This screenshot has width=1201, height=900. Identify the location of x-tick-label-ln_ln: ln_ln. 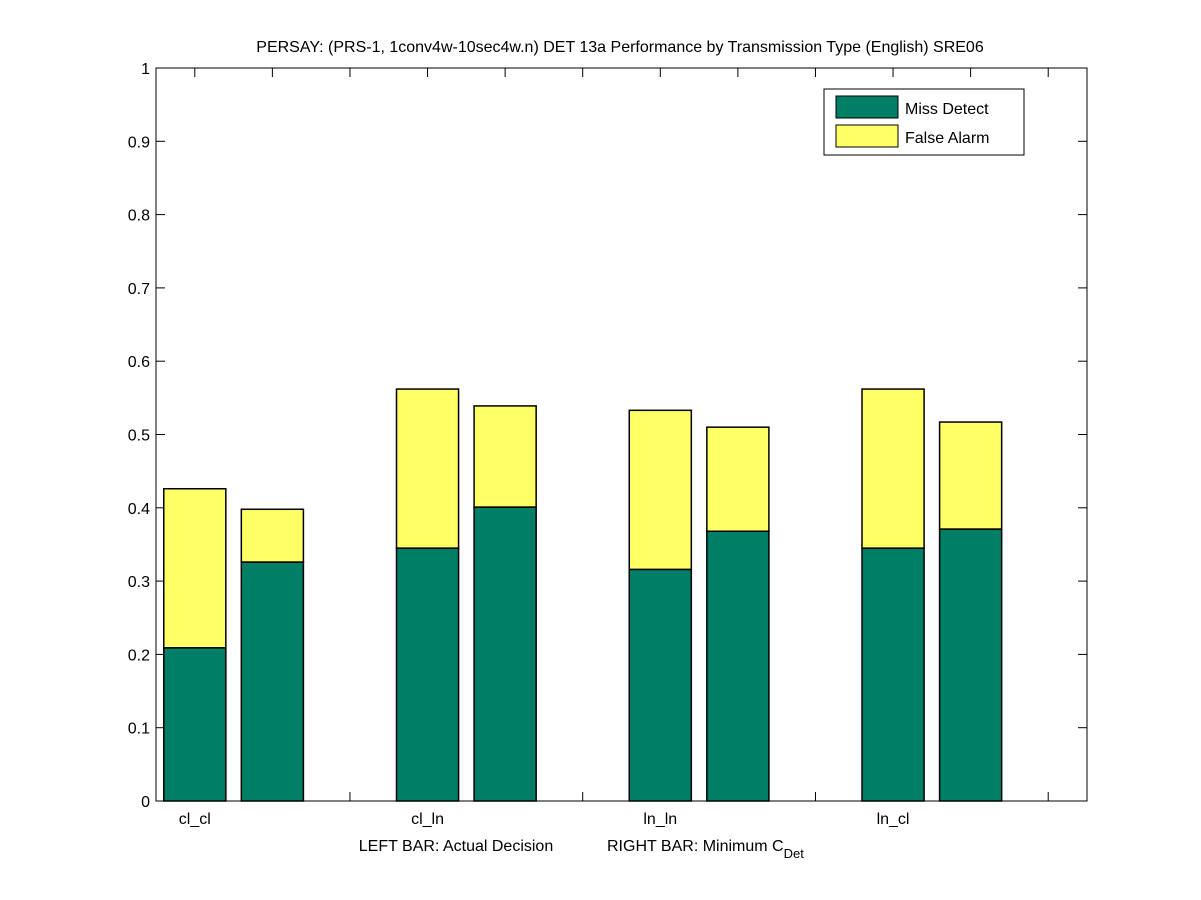
(660, 819).